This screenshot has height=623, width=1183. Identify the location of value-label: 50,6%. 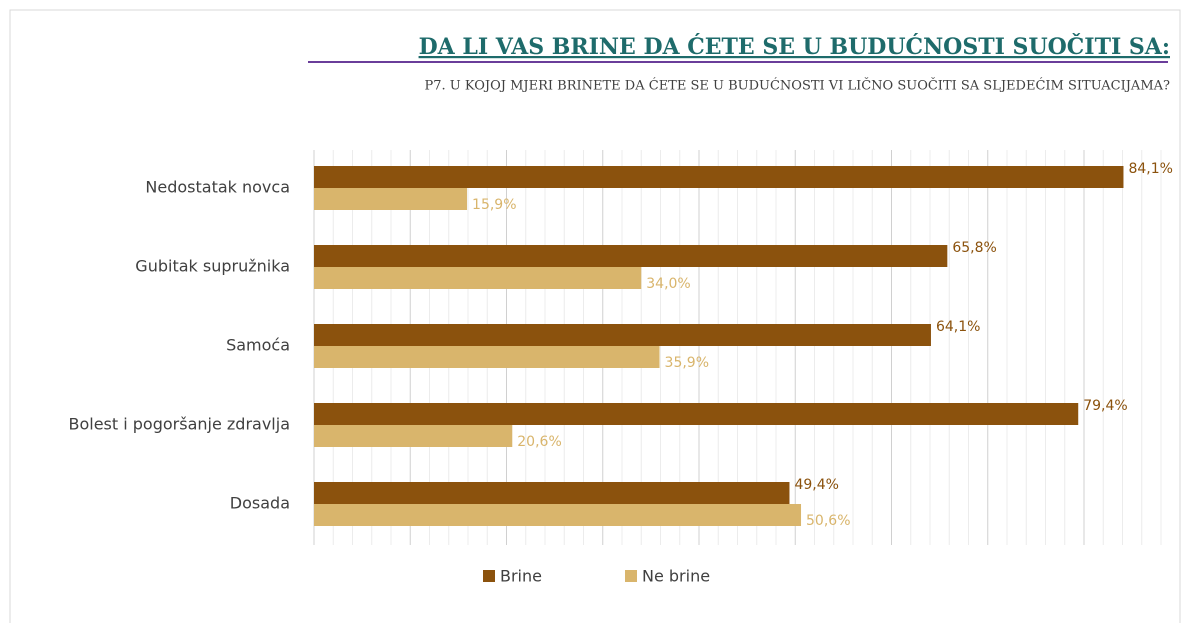
(828, 521).